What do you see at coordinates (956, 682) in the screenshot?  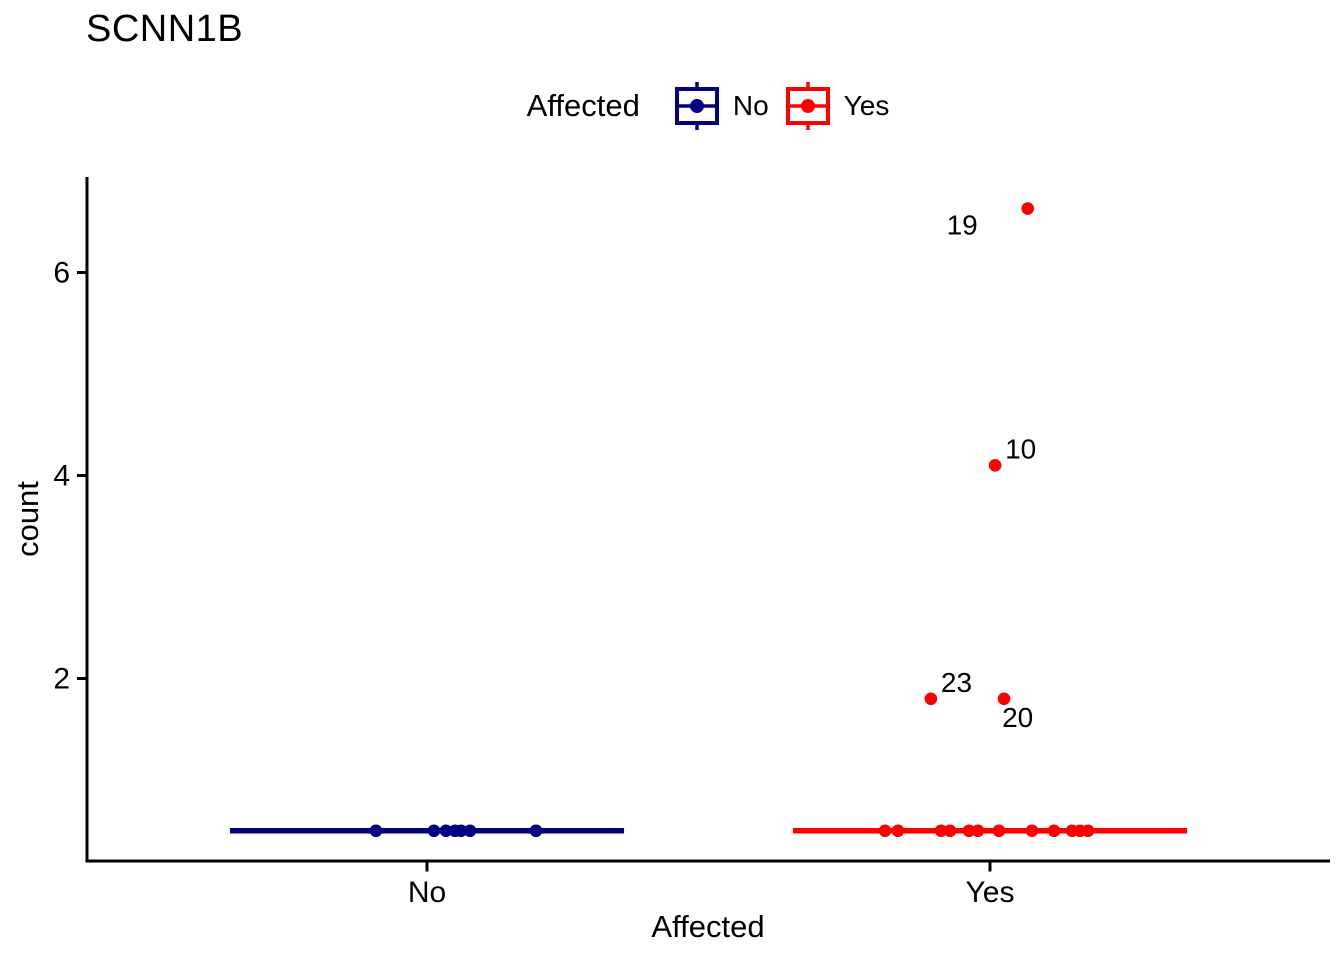 I see `point-label-23: 23` at bounding box center [956, 682].